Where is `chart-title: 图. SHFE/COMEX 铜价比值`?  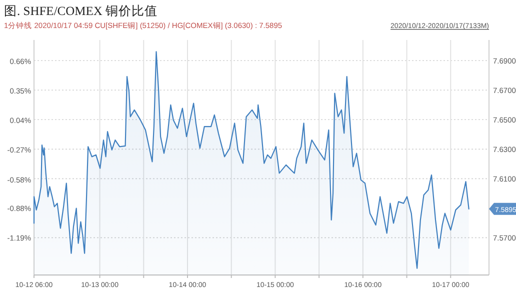
chart-title: 图. SHFE/COMEX 铜价比值 is located at coordinates (81, 11).